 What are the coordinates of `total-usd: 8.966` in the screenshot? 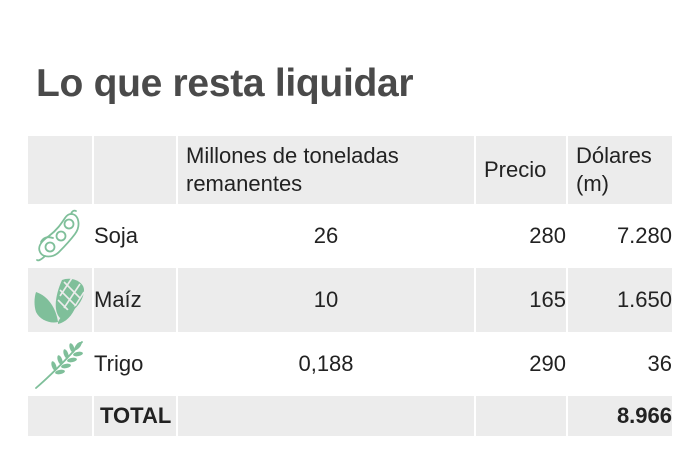 It's located at (620, 416).